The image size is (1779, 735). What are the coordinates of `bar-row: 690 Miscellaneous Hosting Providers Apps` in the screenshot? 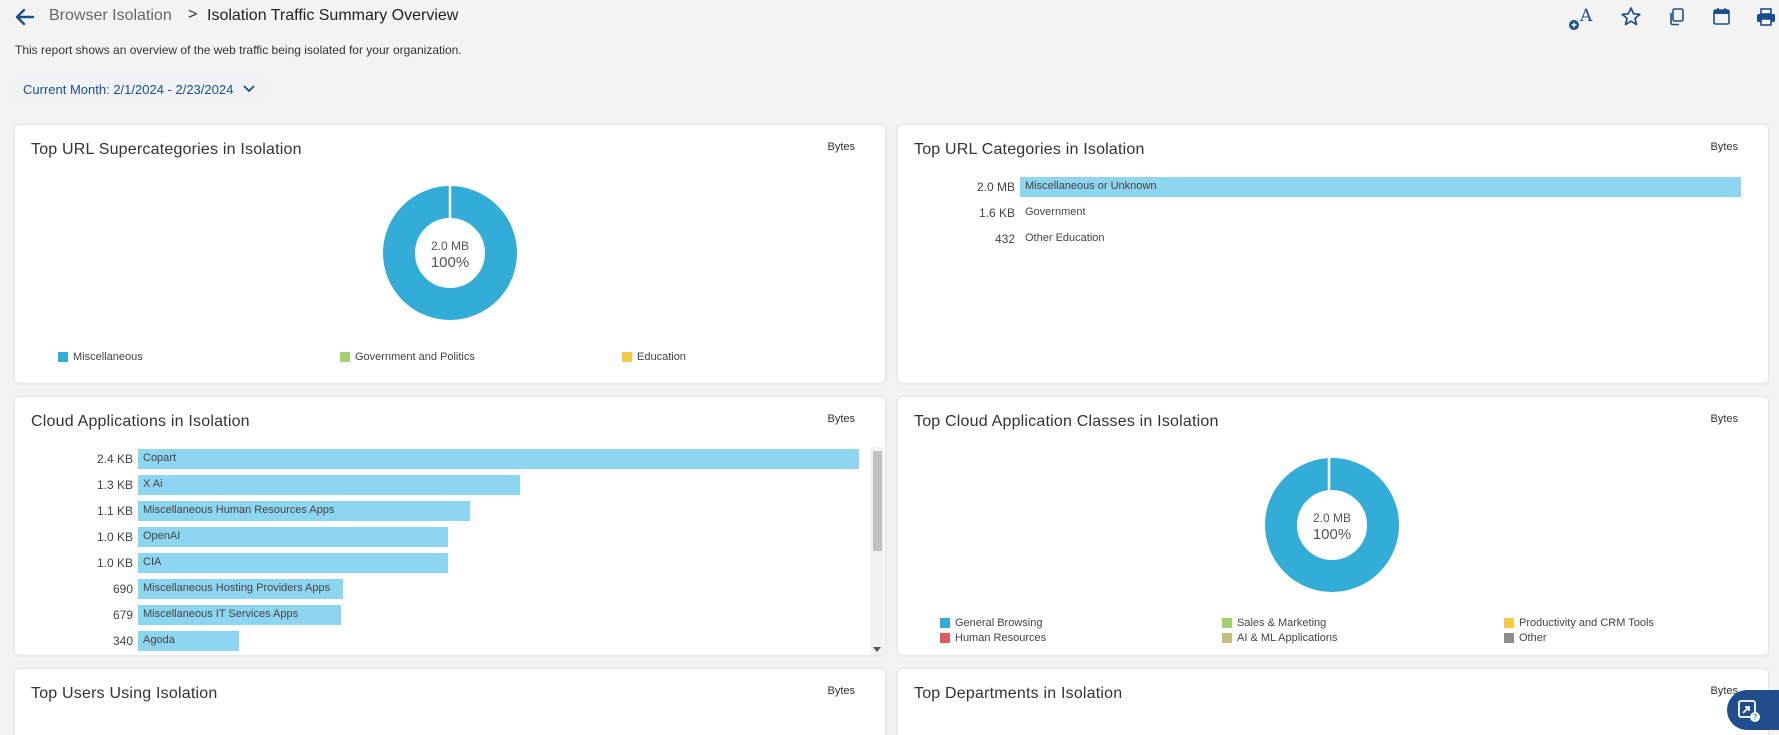 It's located at (443, 588).